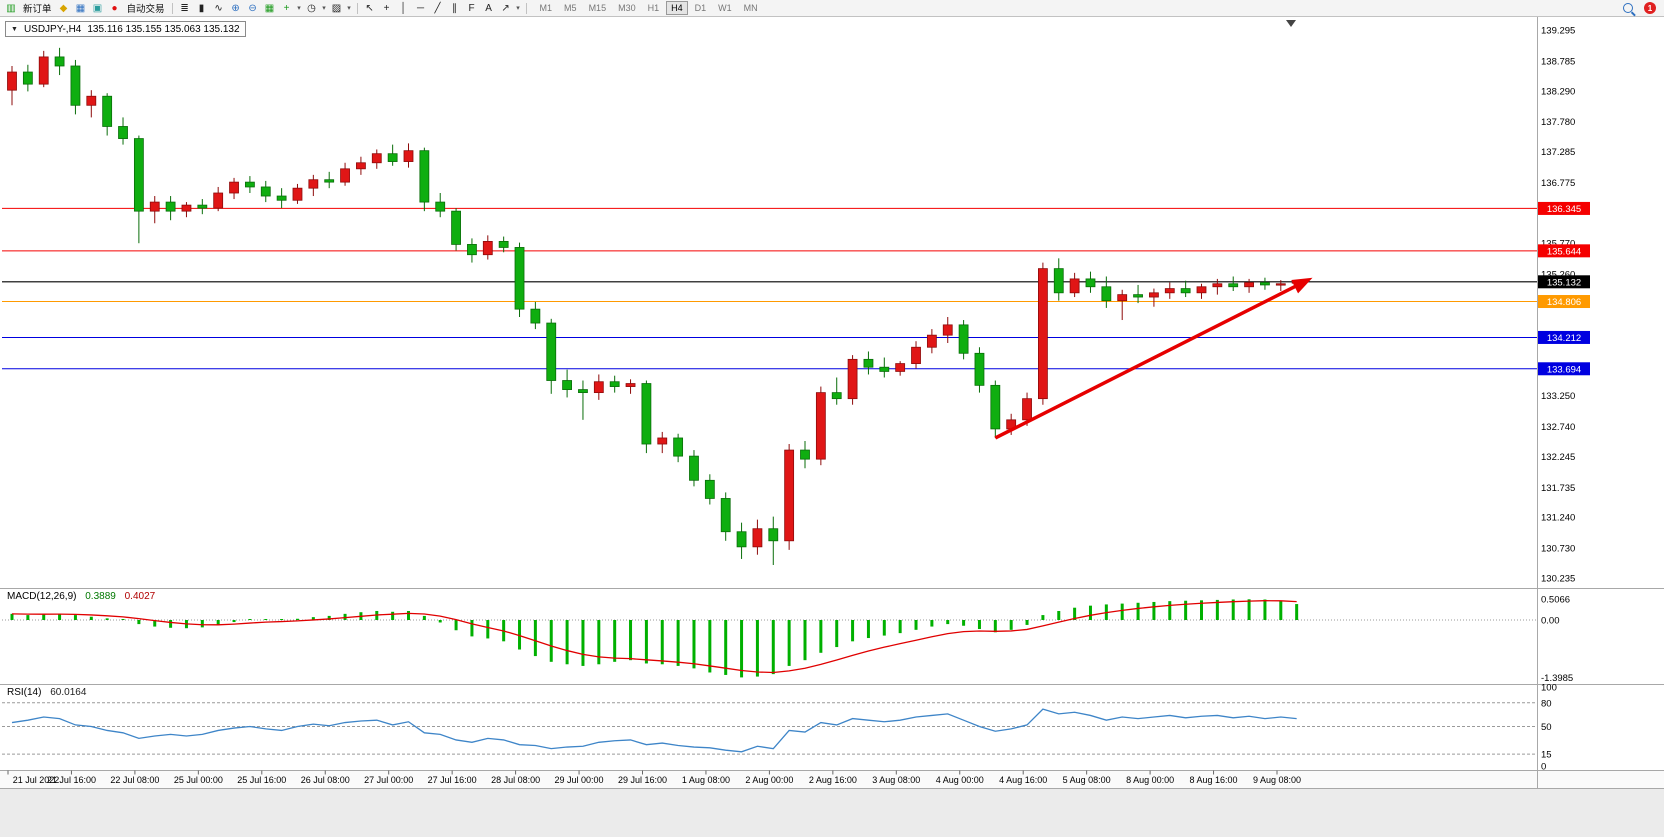 The height and width of the screenshot is (837, 1664). I want to click on chart-shift-marker, so click(1291, 23).